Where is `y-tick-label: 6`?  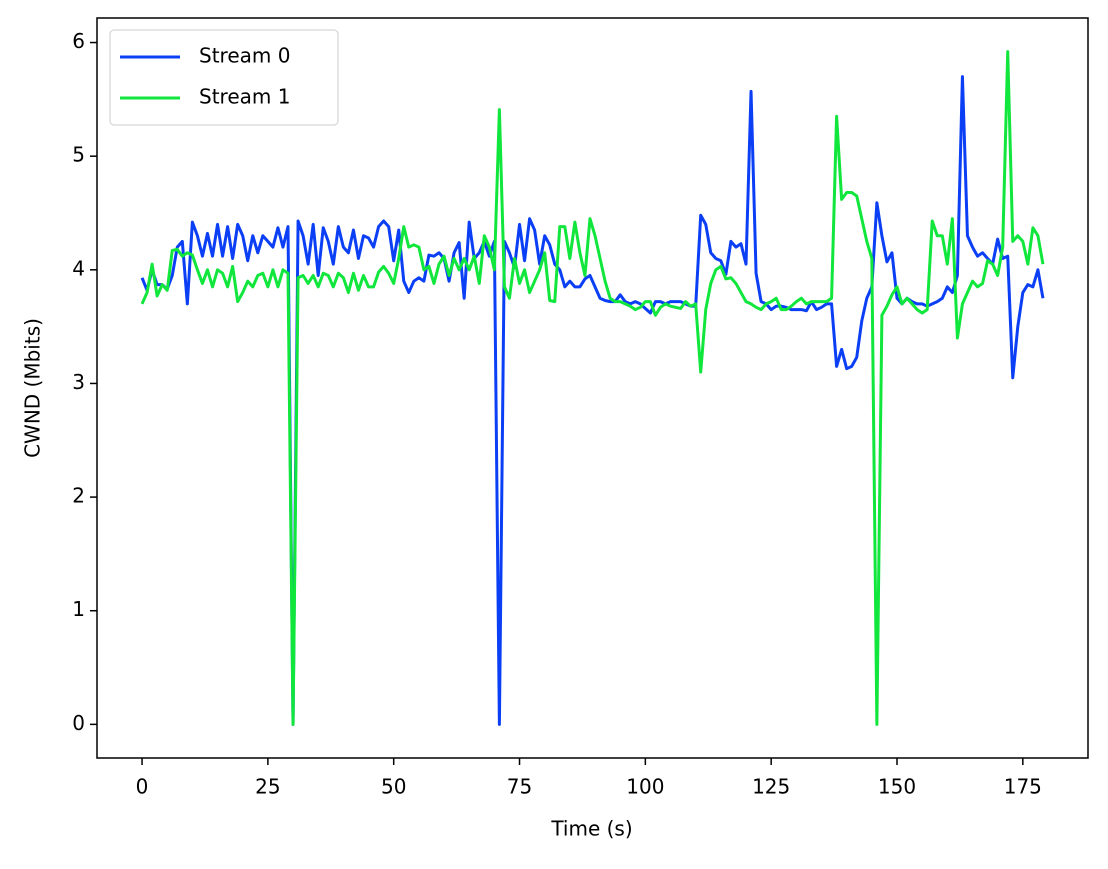 y-tick-label: 6 is located at coordinates (78, 41).